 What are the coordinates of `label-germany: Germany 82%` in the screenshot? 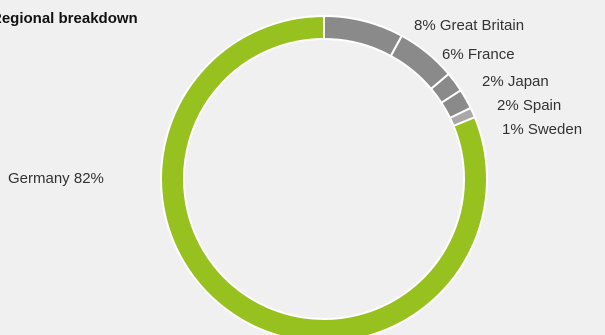 It's located at (56, 178).